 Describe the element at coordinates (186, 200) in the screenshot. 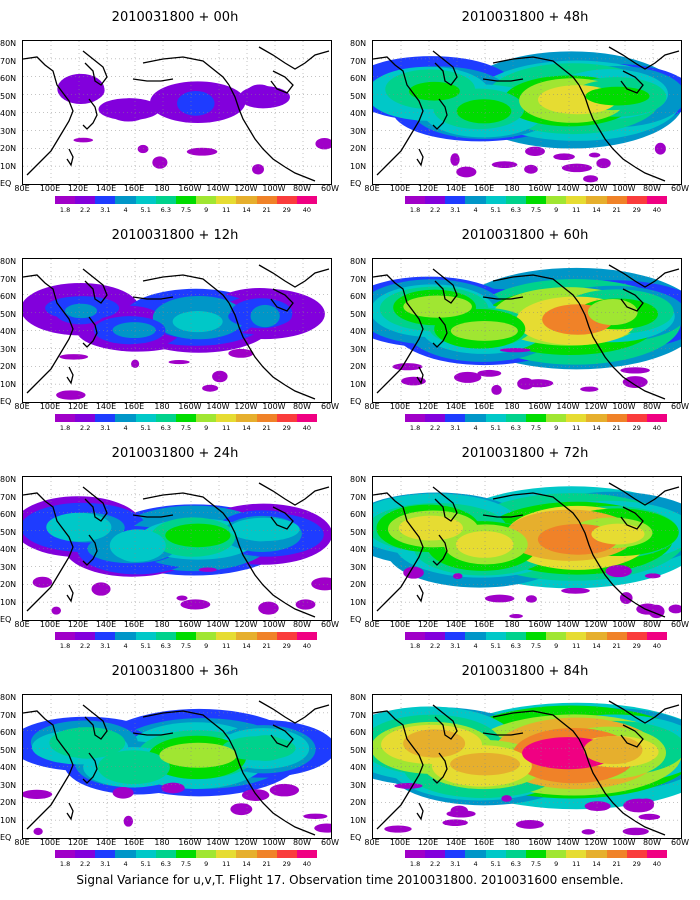

I see `colorbar` at that location.